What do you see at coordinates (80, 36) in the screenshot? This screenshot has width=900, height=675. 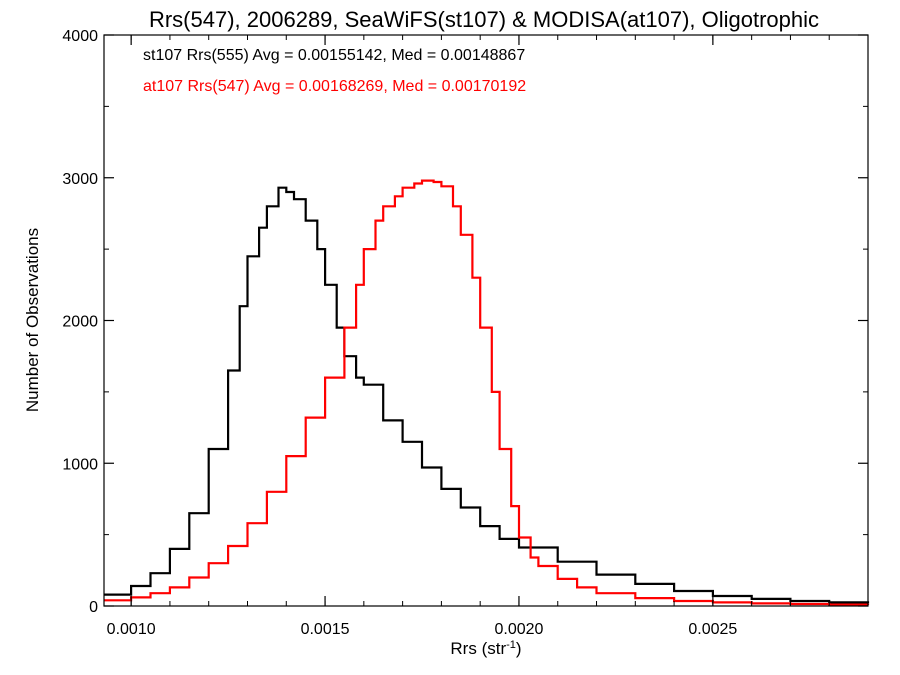 I see `y-tick-label: 4000` at bounding box center [80, 36].